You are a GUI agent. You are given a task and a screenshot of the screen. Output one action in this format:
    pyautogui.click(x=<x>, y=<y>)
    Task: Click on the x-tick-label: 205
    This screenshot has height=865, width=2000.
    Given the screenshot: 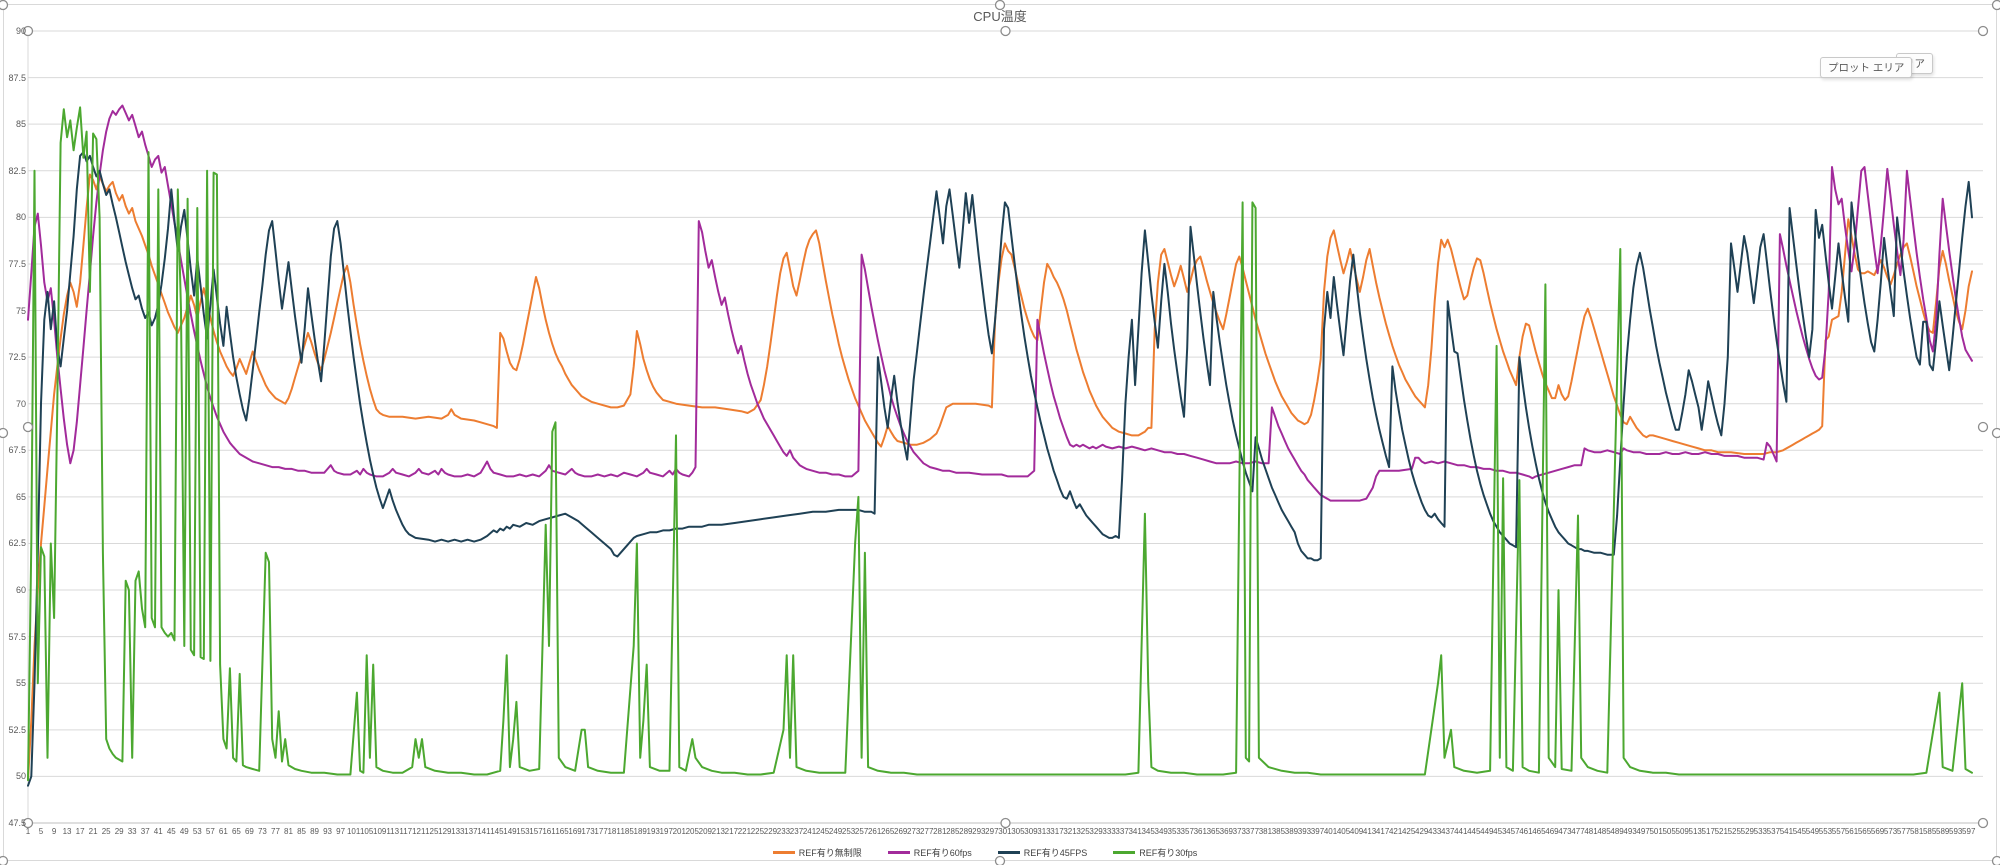 What is the action you would take?
    pyautogui.click(x=692, y=831)
    